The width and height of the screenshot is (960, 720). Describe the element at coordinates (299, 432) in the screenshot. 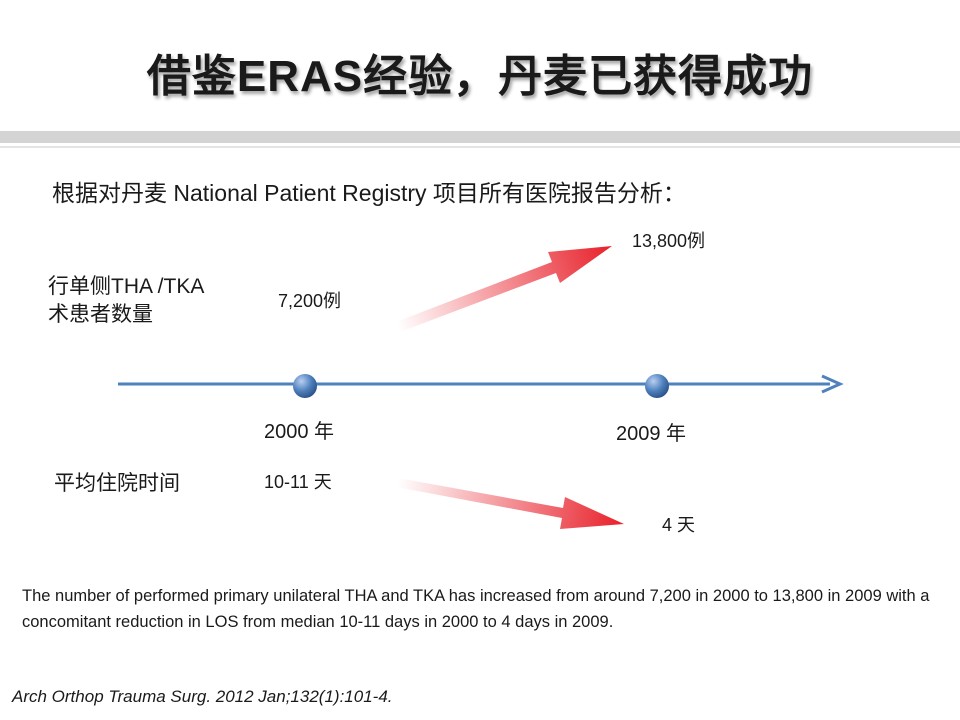

I see `year-2000-label: 2000 年` at that location.